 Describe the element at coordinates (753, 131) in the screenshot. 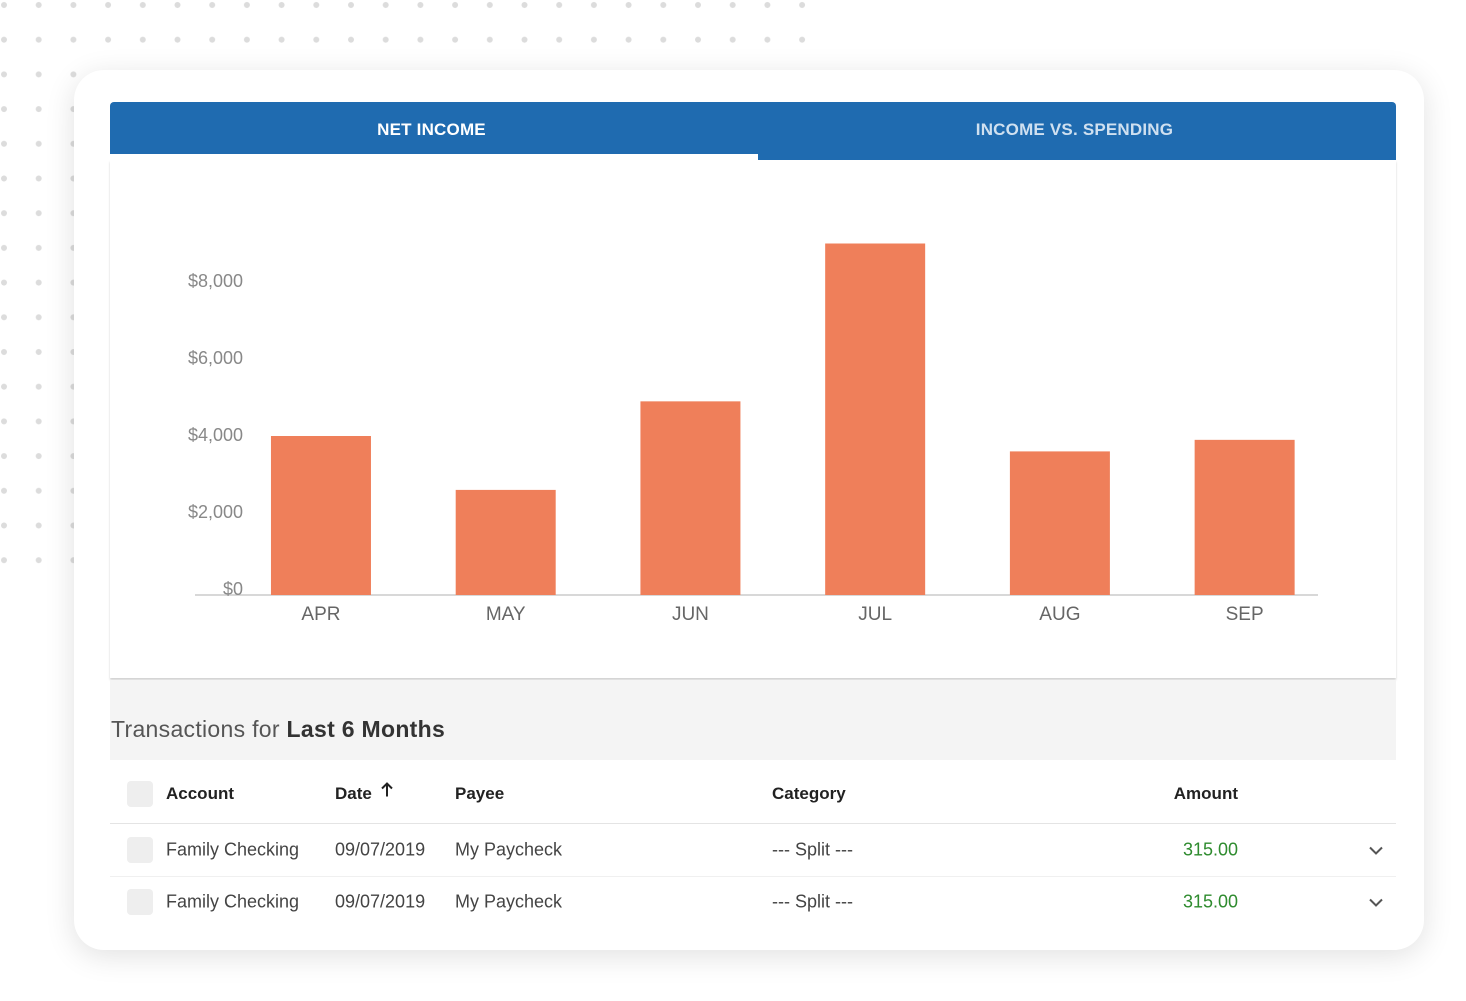

I see `tab-bar: NET INCOME INCOME VS. SPENDING` at that location.